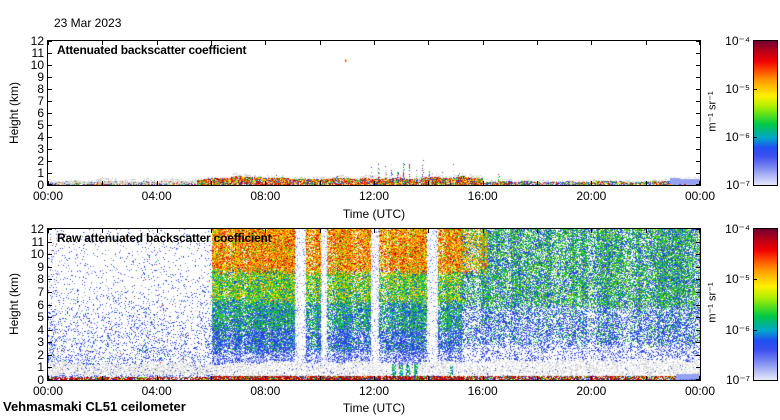 This screenshot has width=780, height=420. I want to click on x-axis-label-time-bottom: Time (UTC), so click(374, 408).